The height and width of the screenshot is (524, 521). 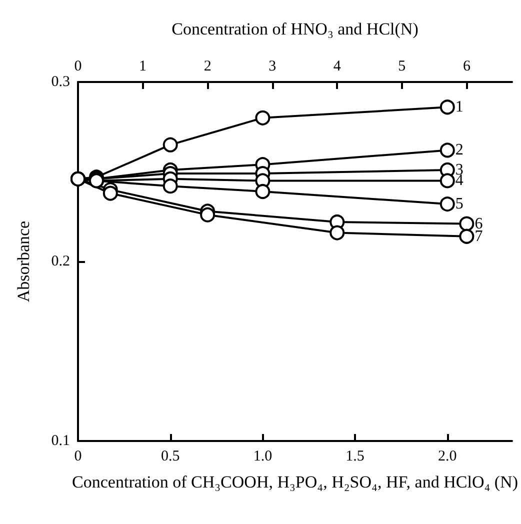 I want to click on y-tick-label: 0.1, so click(x=60, y=441).